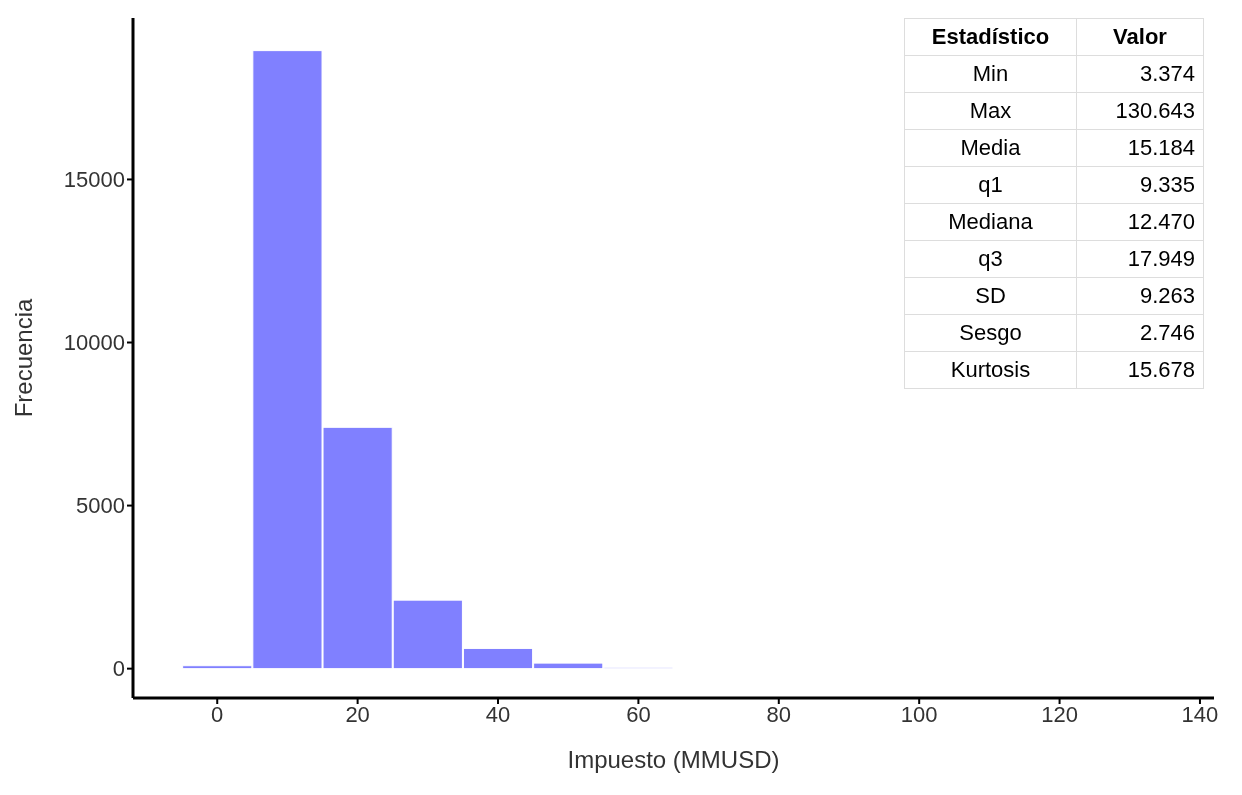  I want to click on annotation: Valor, so click(1140, 37).